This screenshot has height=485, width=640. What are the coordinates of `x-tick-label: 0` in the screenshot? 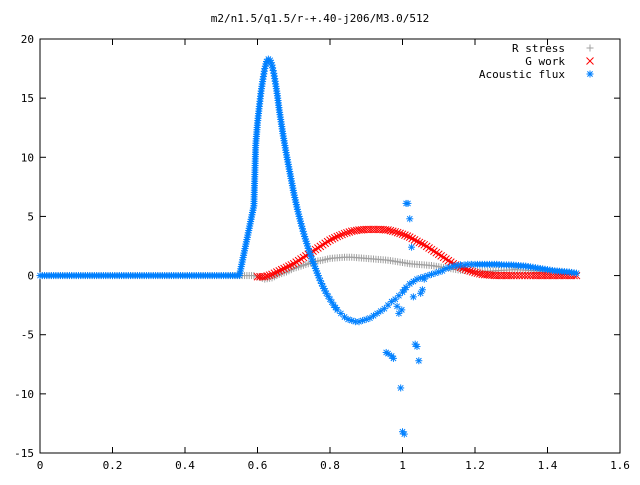 It's located at (40, 465).